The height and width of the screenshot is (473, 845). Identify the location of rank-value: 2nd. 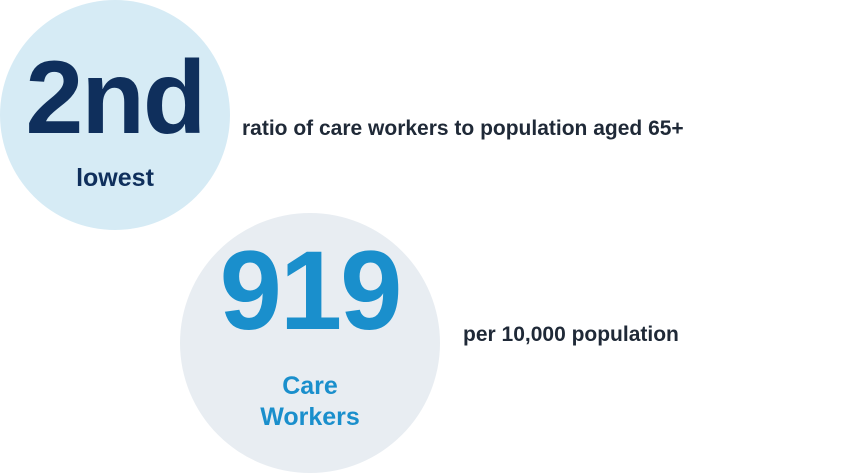
(116, 98).